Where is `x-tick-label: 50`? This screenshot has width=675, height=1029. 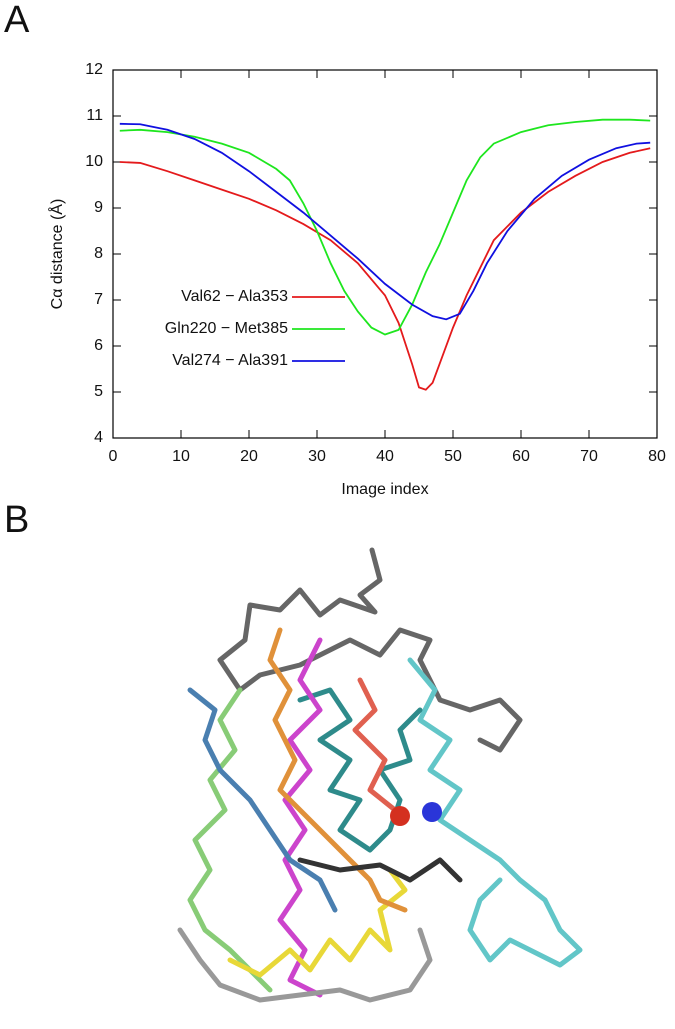
x-tick-label: 50 is located at coordinates (453, 456).